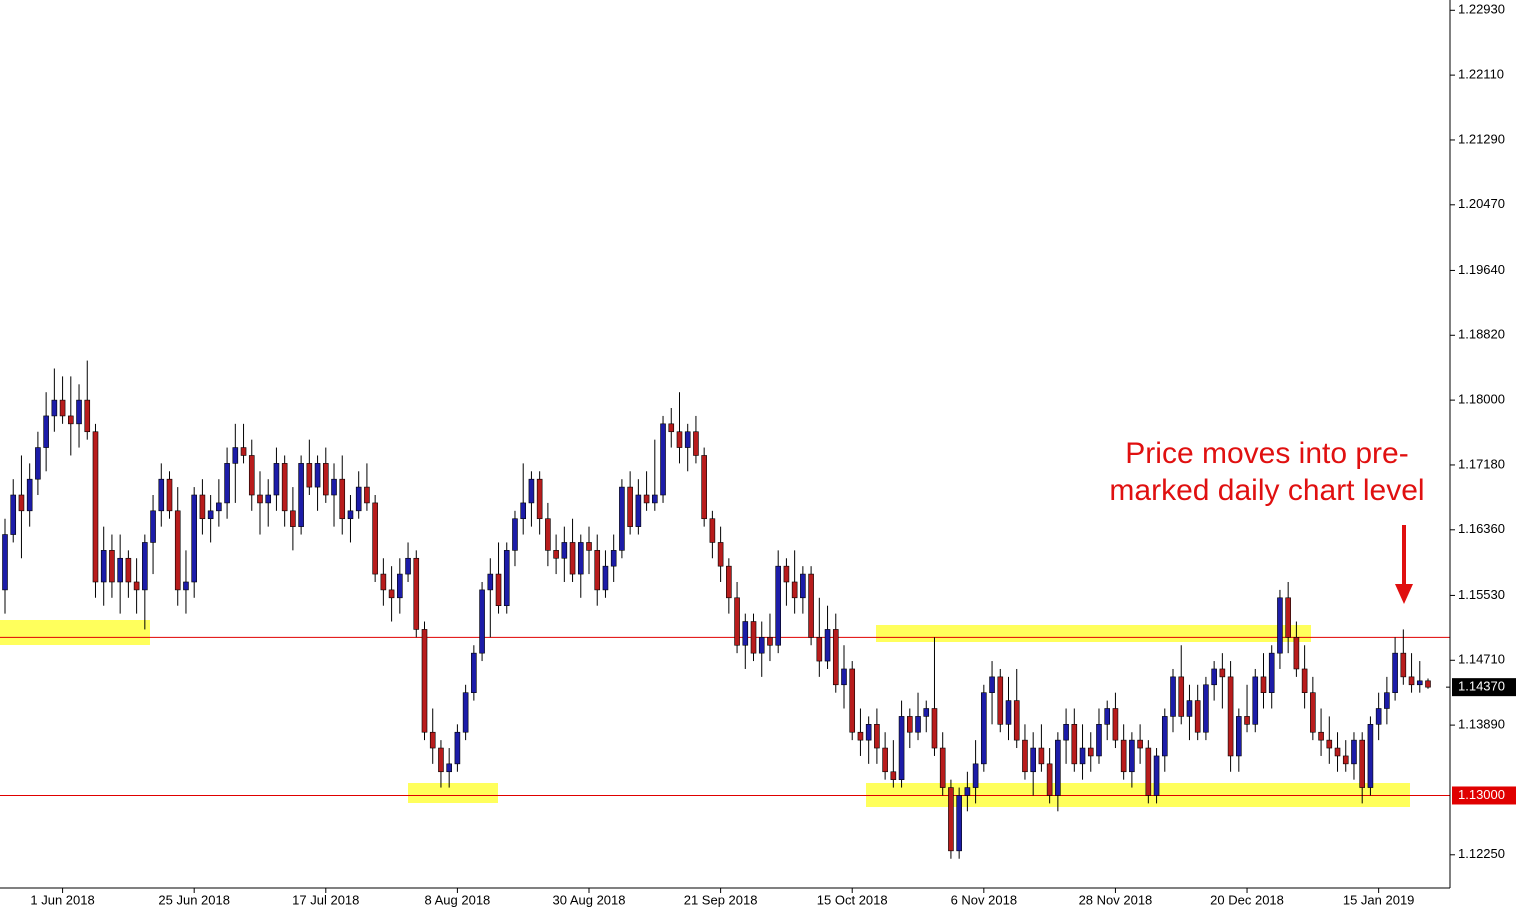 Image resolution: width=1528 pixels, height=912 pixels. What do you see at coordinates (1481, 203) in the screenshot?
I see `y-tick-label: 1.20470` at bounding box center [1481, 203].